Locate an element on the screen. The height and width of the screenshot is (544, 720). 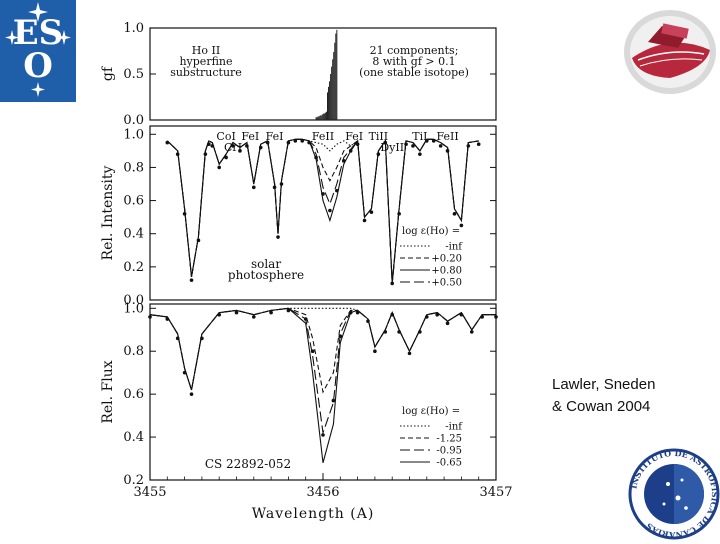
middle-ytick-label: 0.2 is located at coordinates (133, 267).